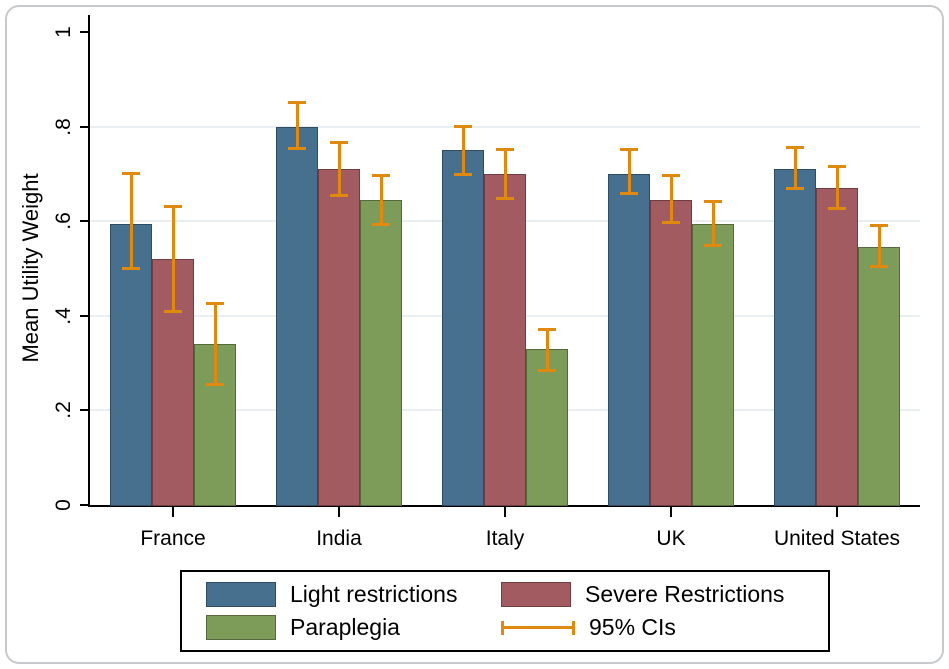 This screenshot has height=669, width=949. I want to click on legend-label-paraplegia: Paraplegia, so click(345, 627).